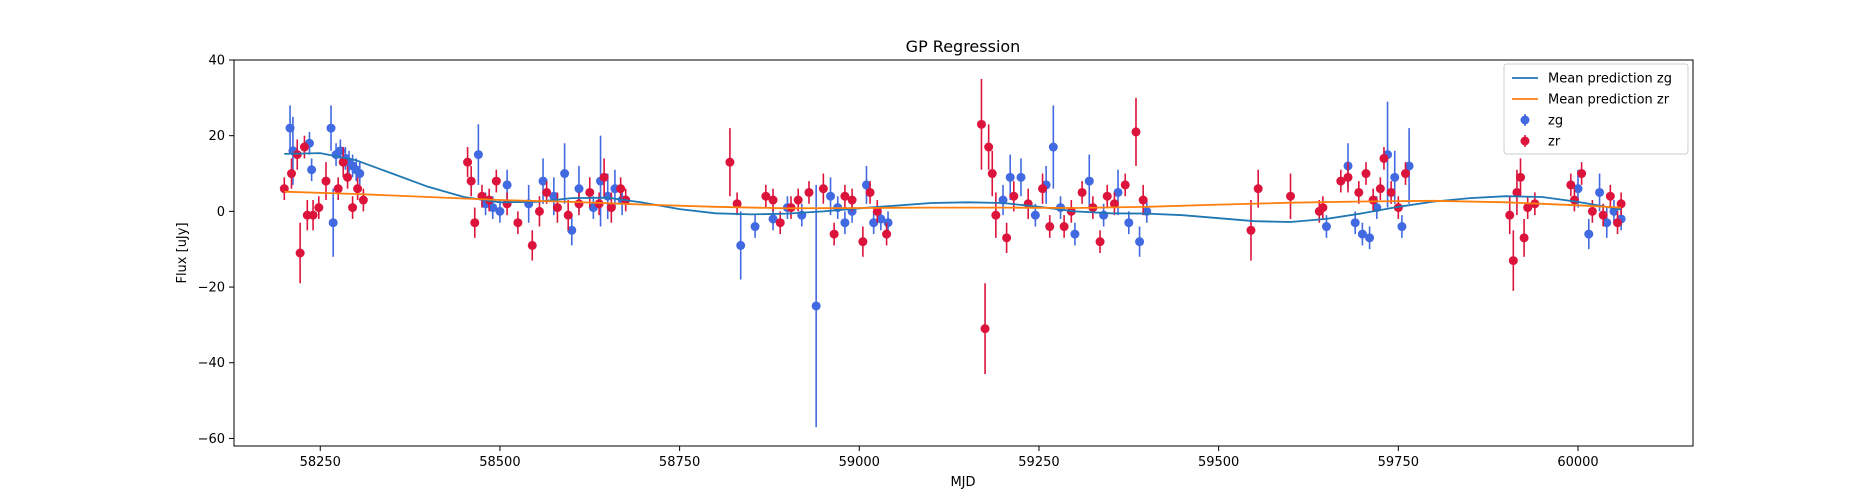  What do you see at coordinates (949, 458) in the screenshot?
I see `x-axis: 58250 58500 58750 59000 59250 59500 59750 60000` at bounding box center [949, 458].